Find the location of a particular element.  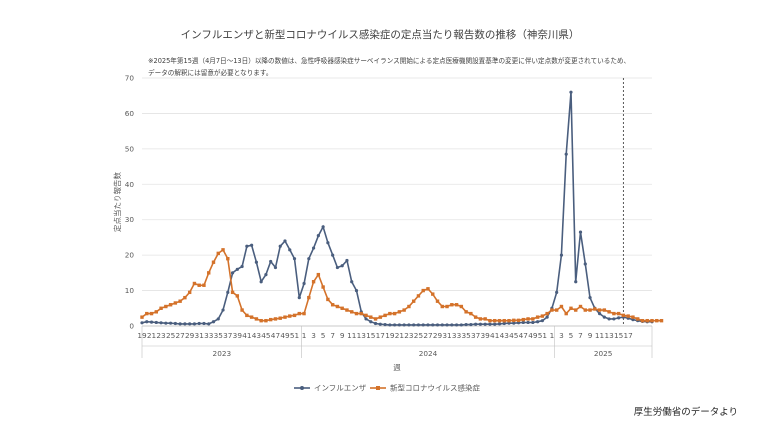

legend-marker is located at coordinates (378, 388).